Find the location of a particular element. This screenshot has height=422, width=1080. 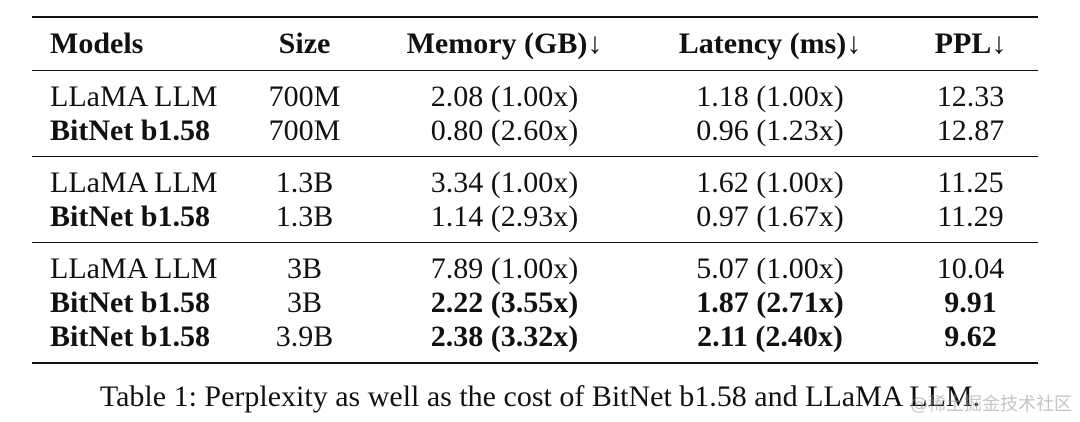

header-latency: Latency (ms)↓ is located at coordinates (770, 43).